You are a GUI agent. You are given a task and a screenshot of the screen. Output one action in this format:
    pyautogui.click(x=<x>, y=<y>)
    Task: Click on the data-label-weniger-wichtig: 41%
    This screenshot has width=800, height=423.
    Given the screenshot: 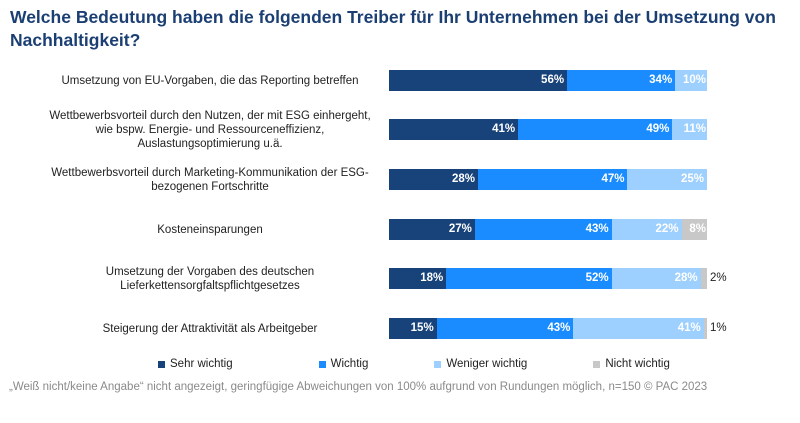 What is the action you would take?
    pyautogui.click(x=689, y=328)
    